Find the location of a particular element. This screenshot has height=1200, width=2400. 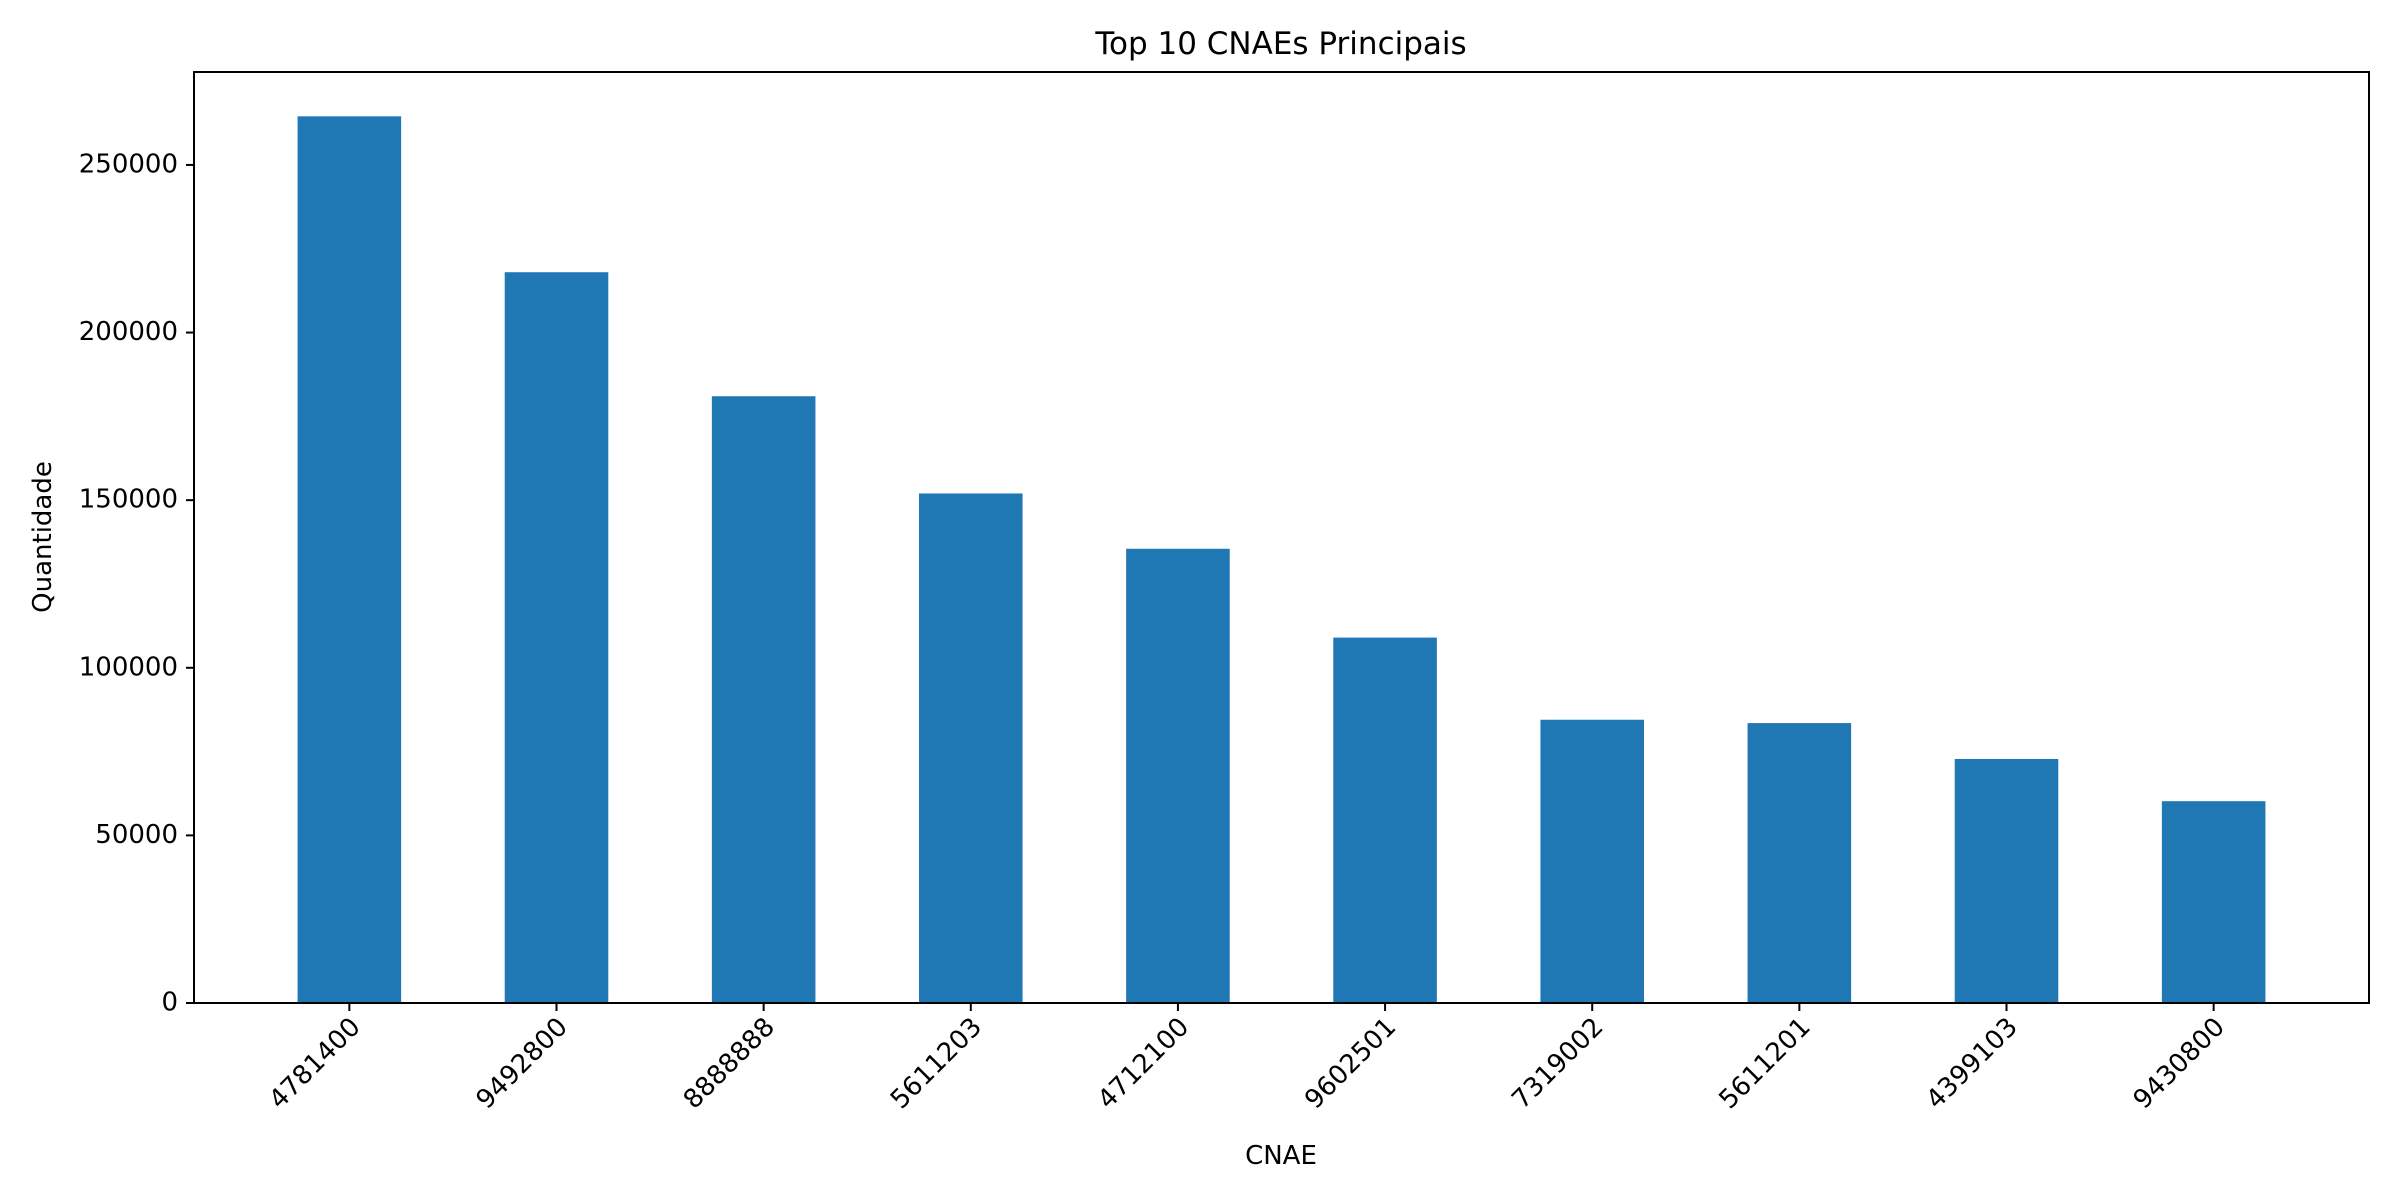

x-tick-label-4781400: 4781400 is located at coordinates (315, 1063).